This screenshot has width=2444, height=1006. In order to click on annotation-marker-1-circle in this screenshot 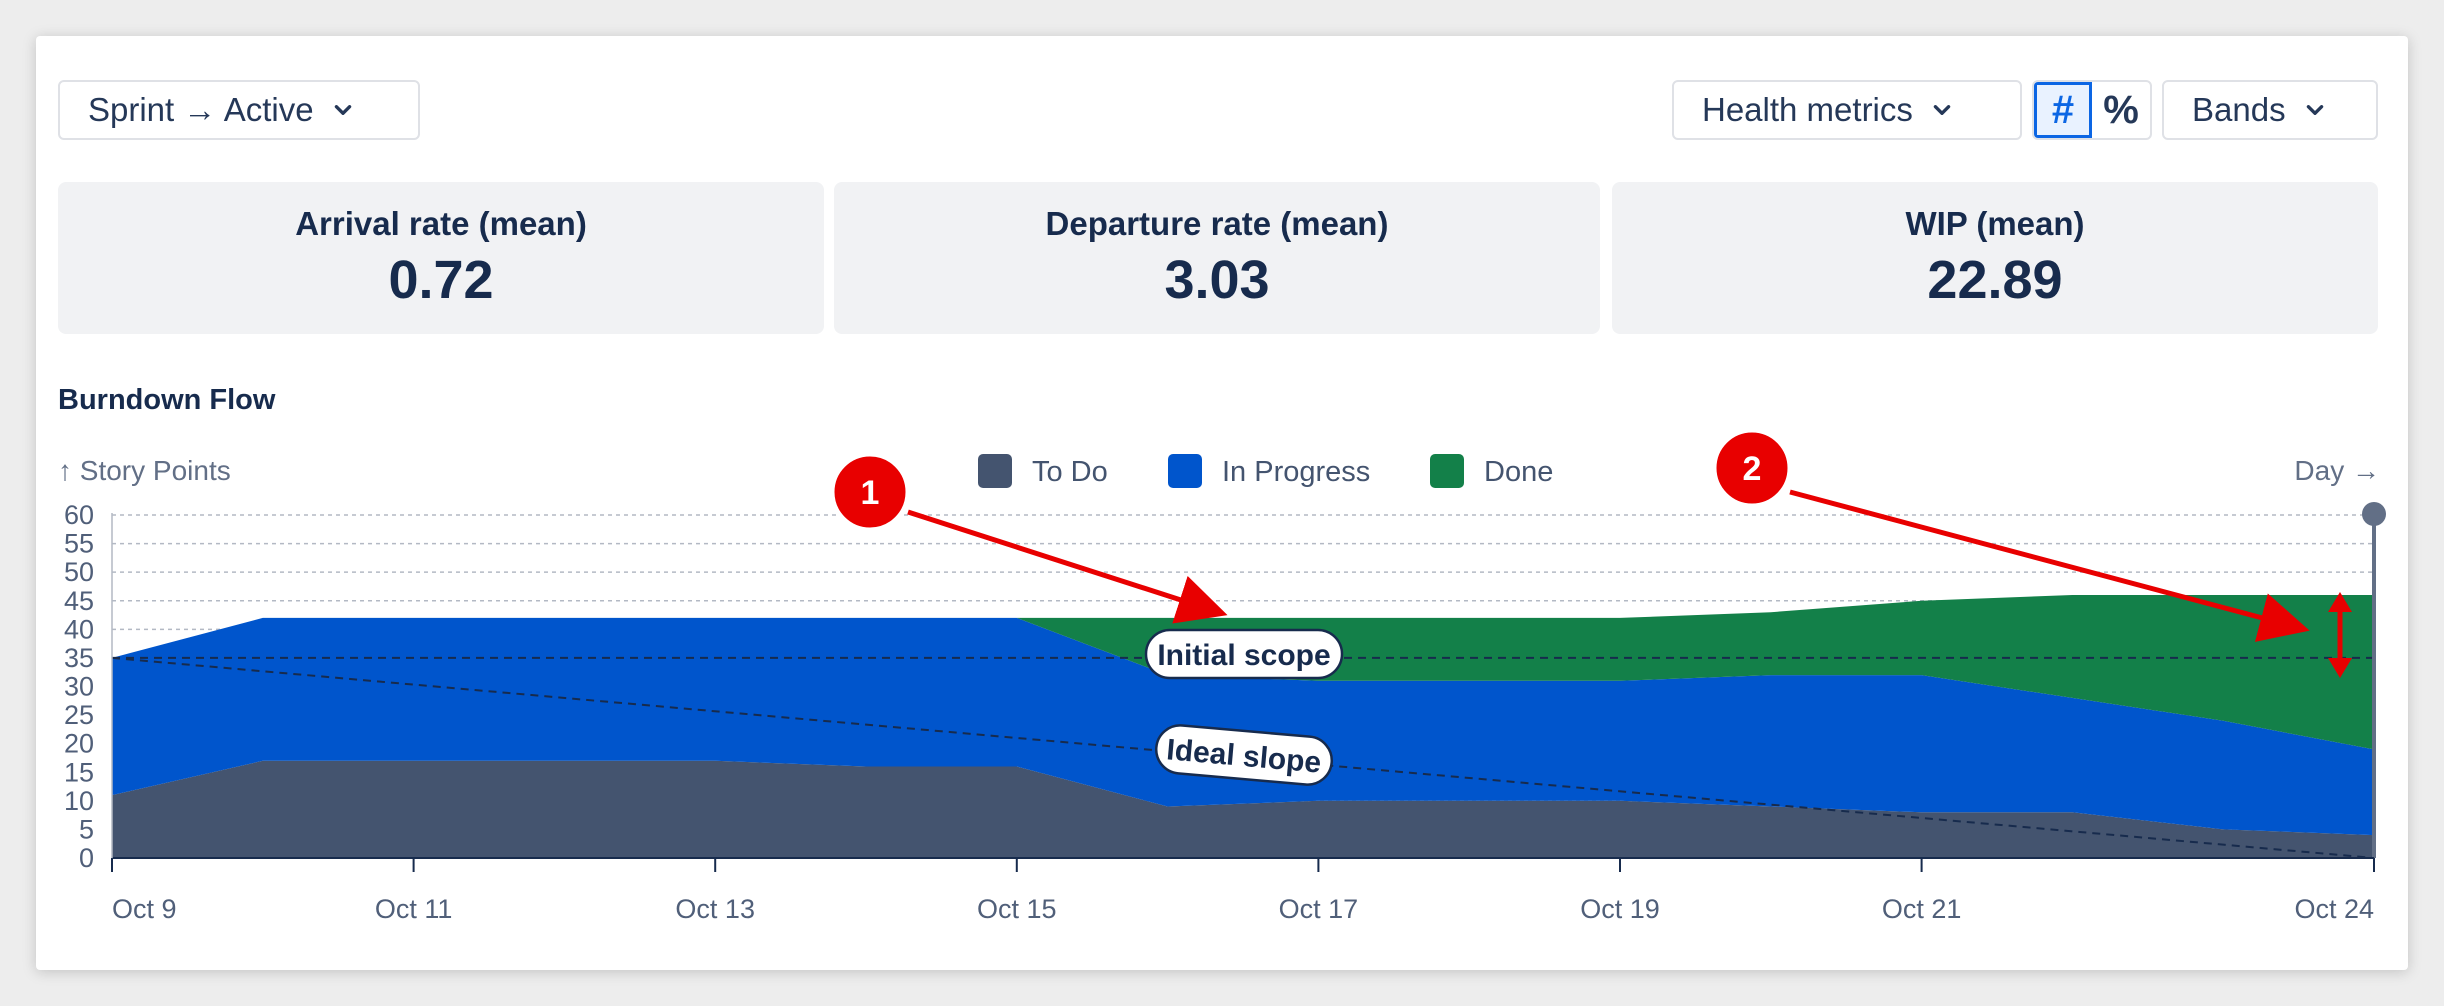, I will do `click(870, 492)`.